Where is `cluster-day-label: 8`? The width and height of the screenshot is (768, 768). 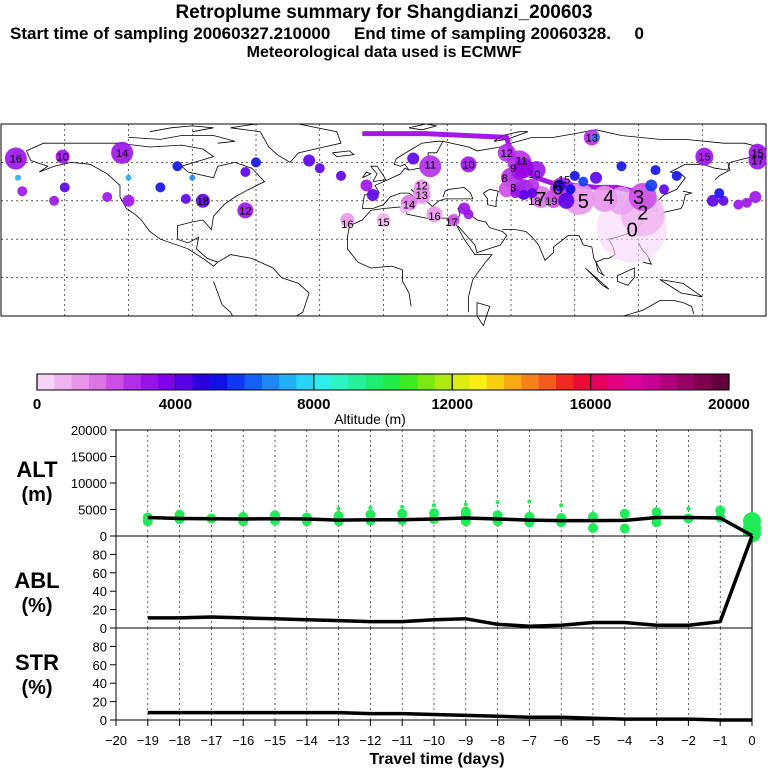 cluster-day-label: 8 is located at coordinates (505, 179).